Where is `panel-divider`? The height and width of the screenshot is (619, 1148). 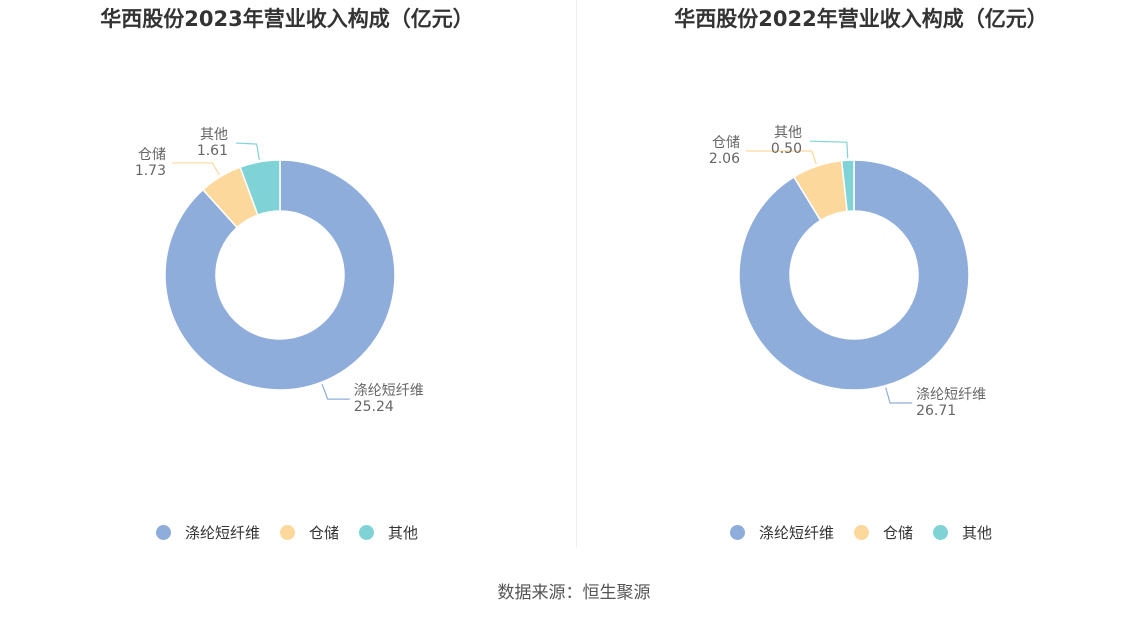
panel-divider is located at coordinates (576, 274).